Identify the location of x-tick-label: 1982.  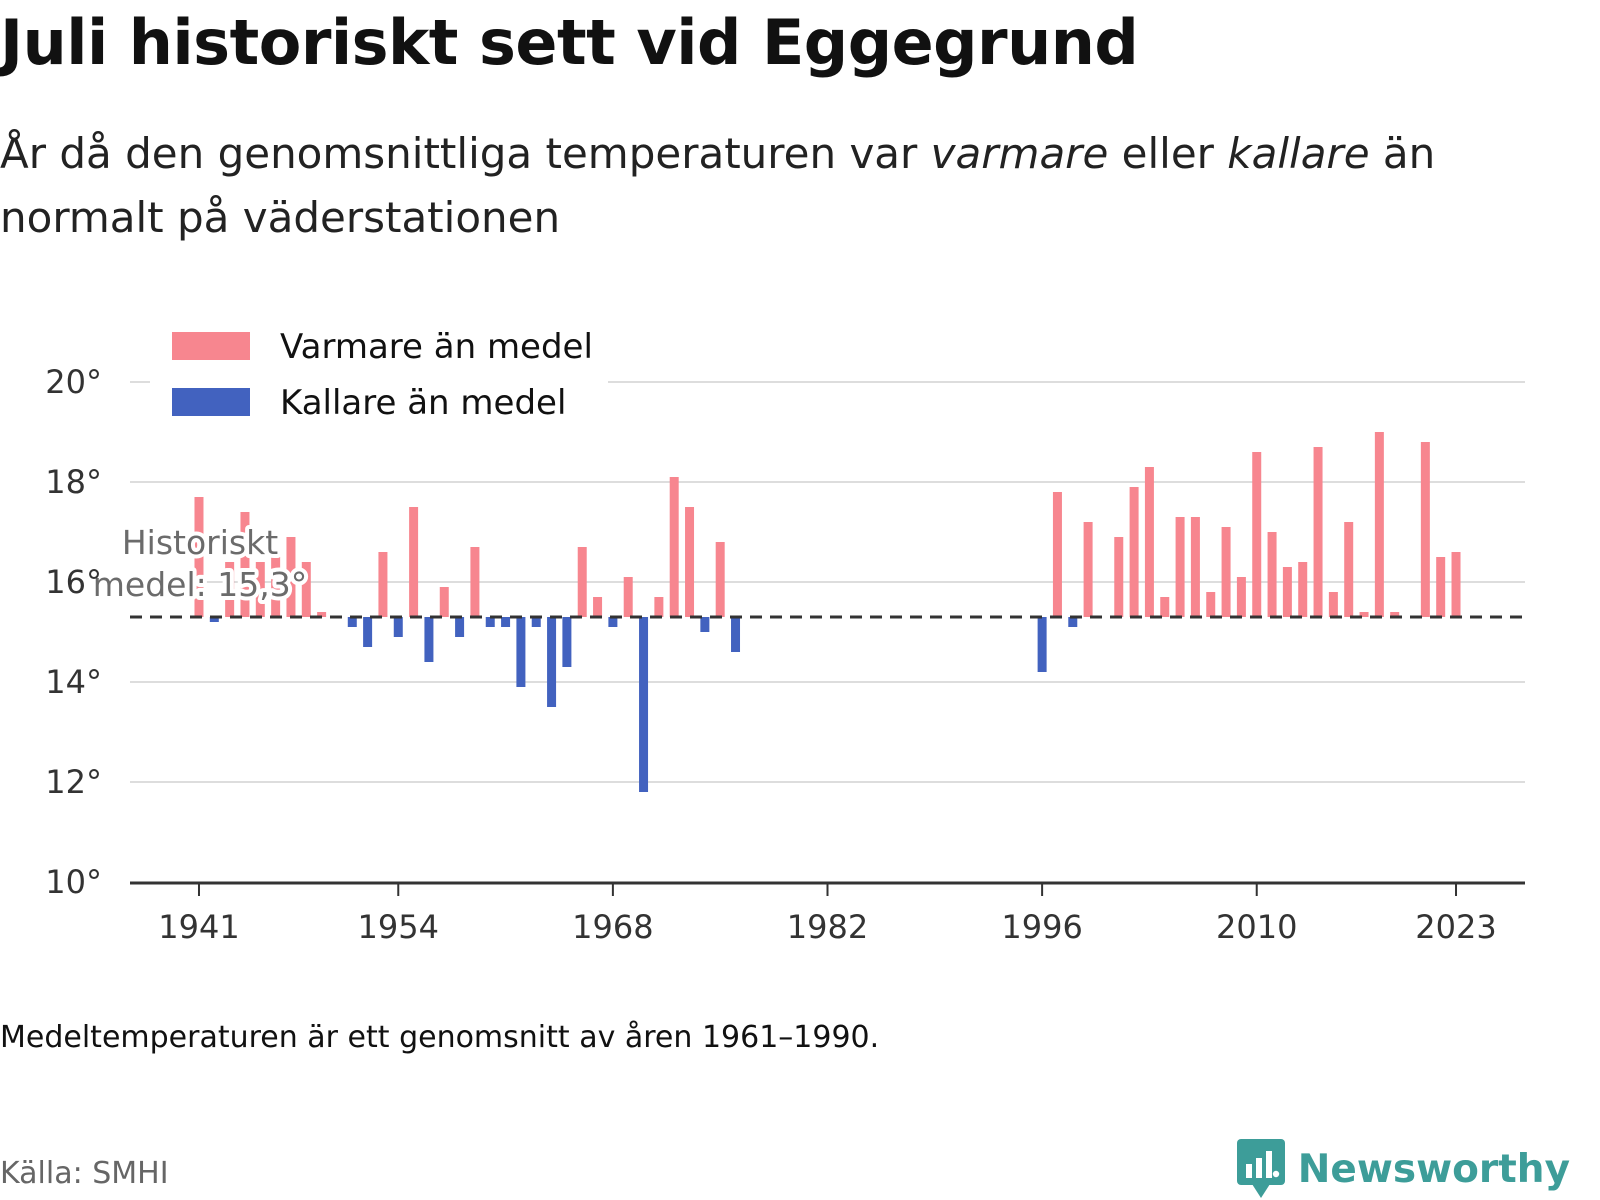
(827, 927).